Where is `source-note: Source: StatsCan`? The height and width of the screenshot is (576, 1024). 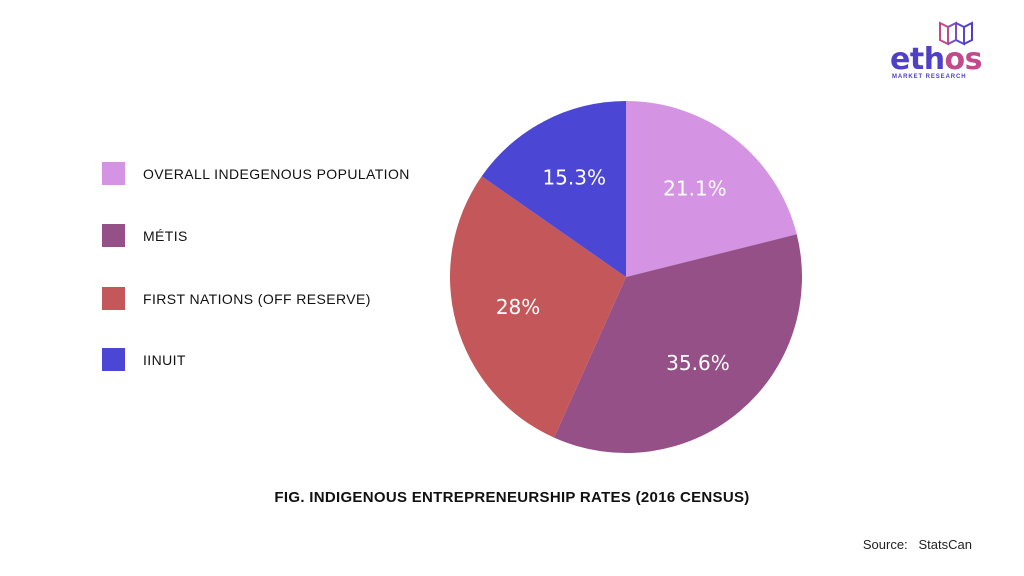 source-note: Source: StatsCan is located at coordinates (917, 544).